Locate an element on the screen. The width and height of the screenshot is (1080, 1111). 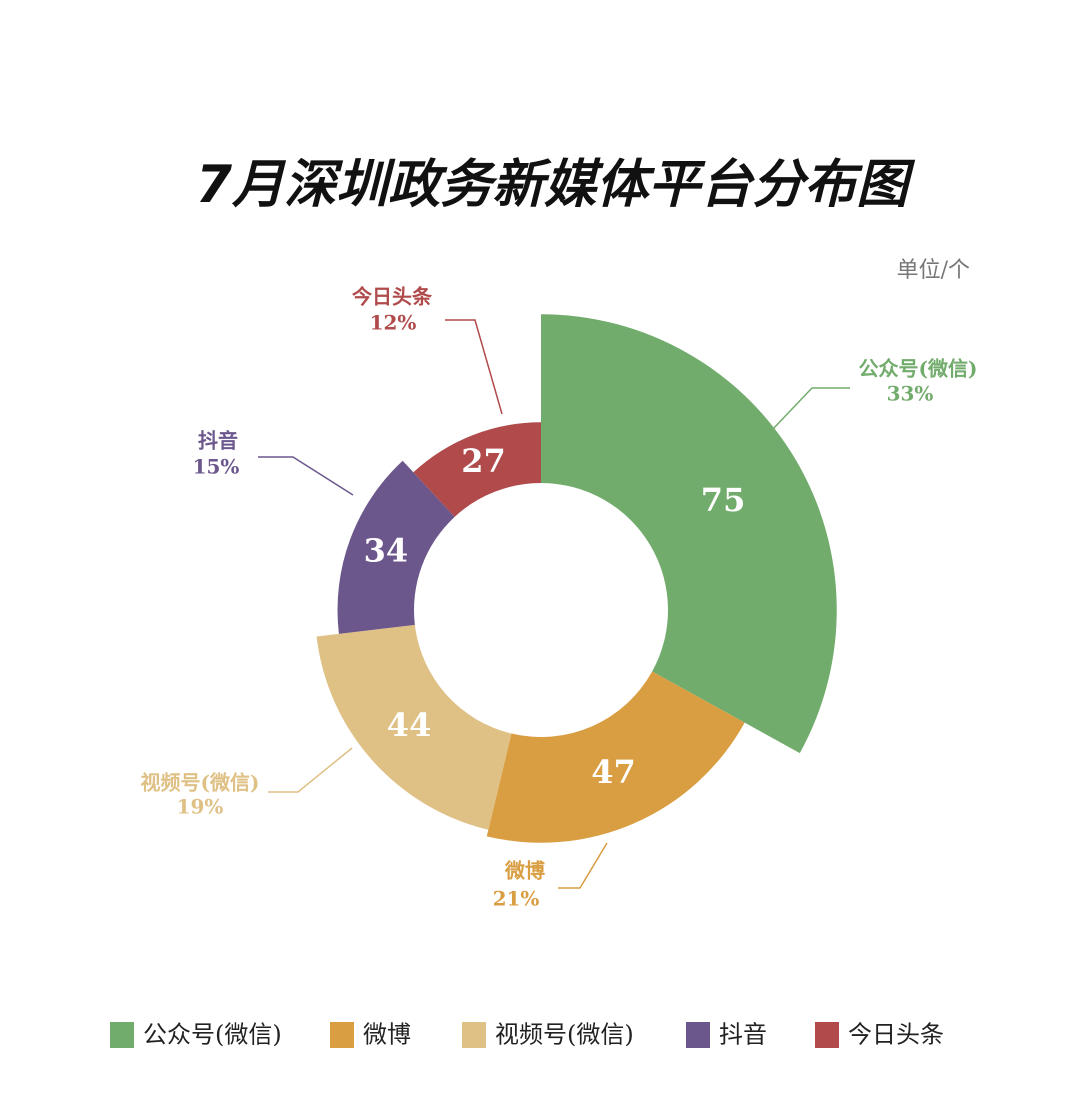
value-label: 27 is located at coordinates (483, 461).